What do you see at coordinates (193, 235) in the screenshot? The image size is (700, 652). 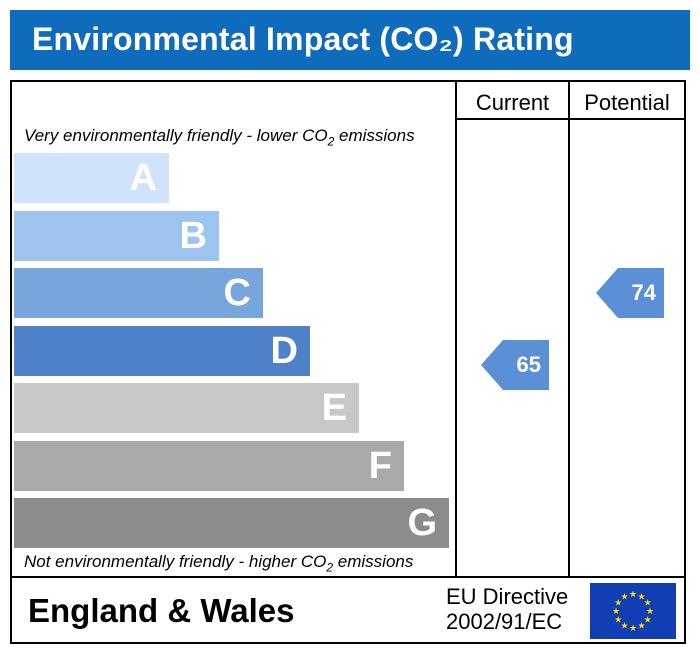 I see `band-letter: B` at bounding box center [193, 235].